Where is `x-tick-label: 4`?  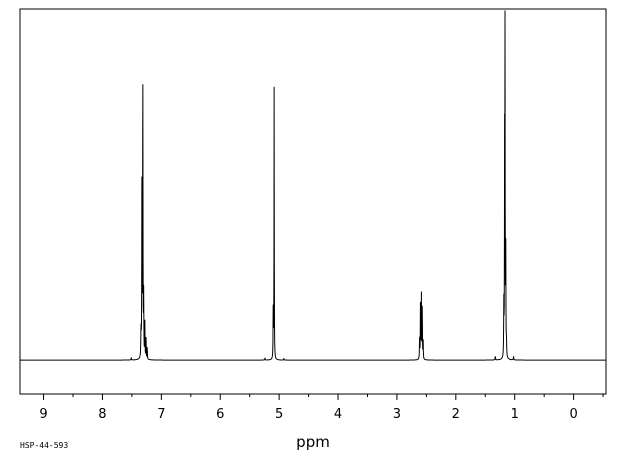
x-tick-label: 4 is located at coordinates (338, 414).